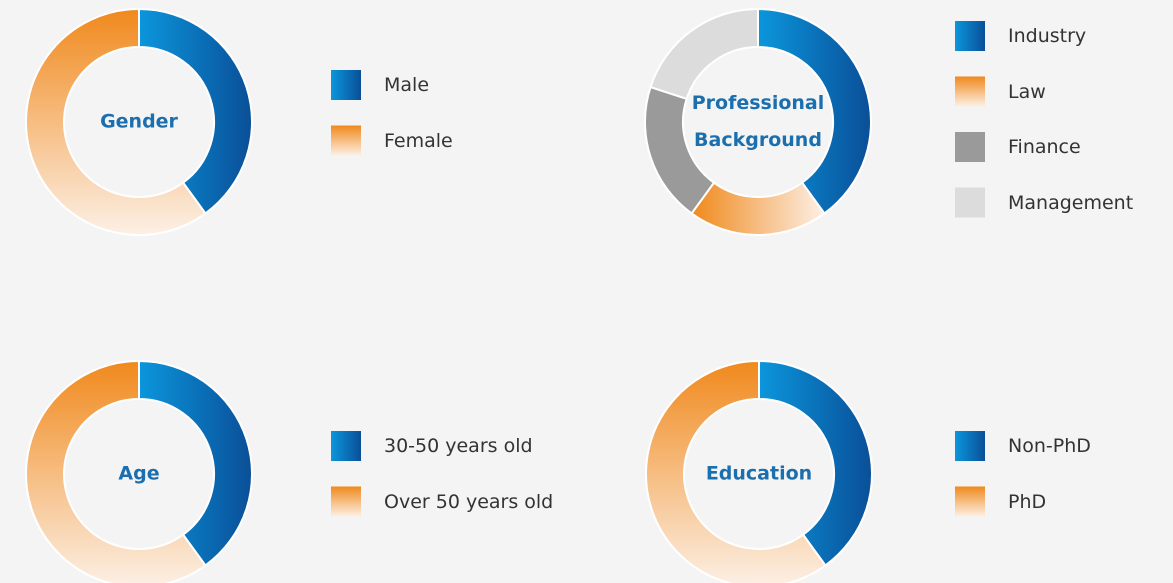 This screenshot has width=1173, height=583. What do you see at coordinates (458, 446) in the screenshot?
I see `legend-label: 30-50 years old` at bounding box center [458, 446].